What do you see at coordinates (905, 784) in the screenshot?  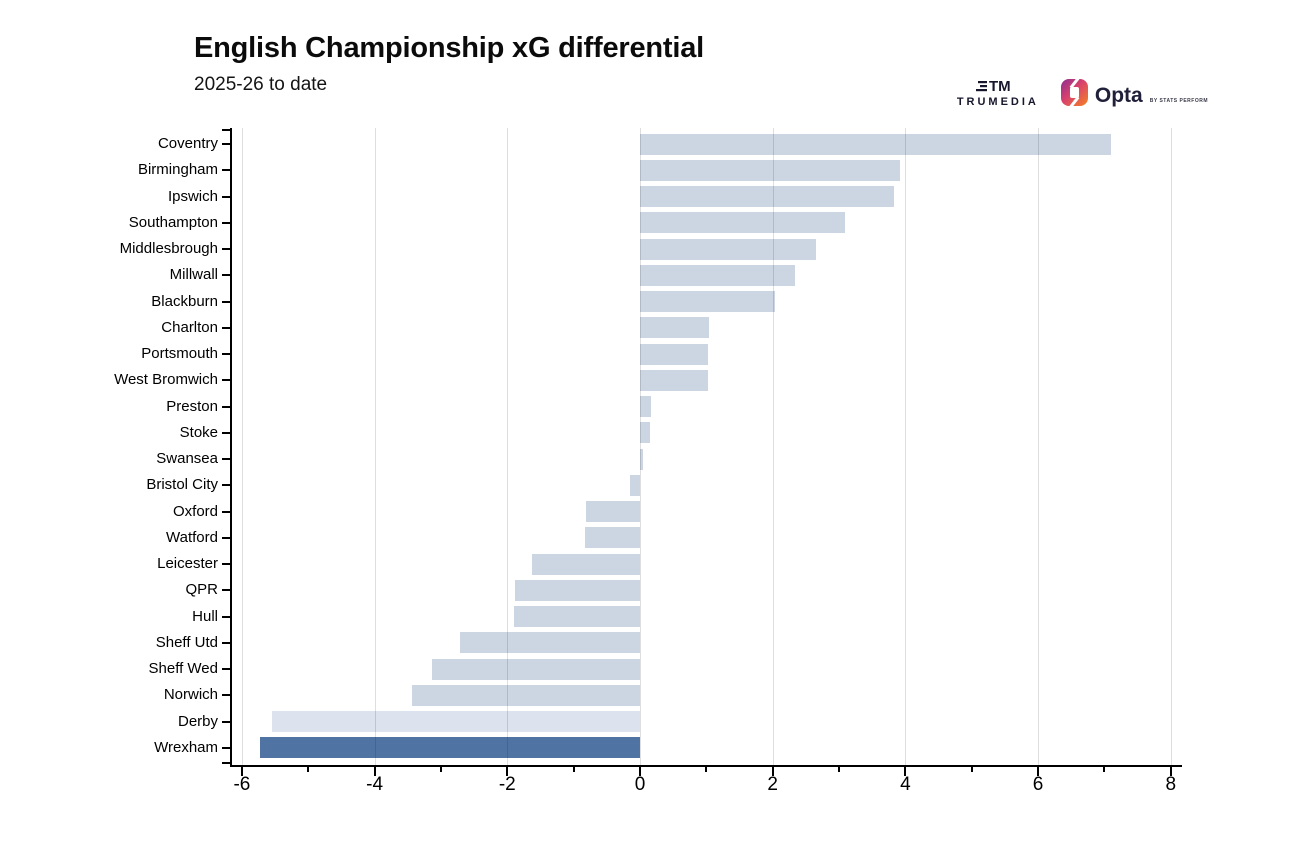 I see `x-tick-label: 4` at bounding box center [905, 784].